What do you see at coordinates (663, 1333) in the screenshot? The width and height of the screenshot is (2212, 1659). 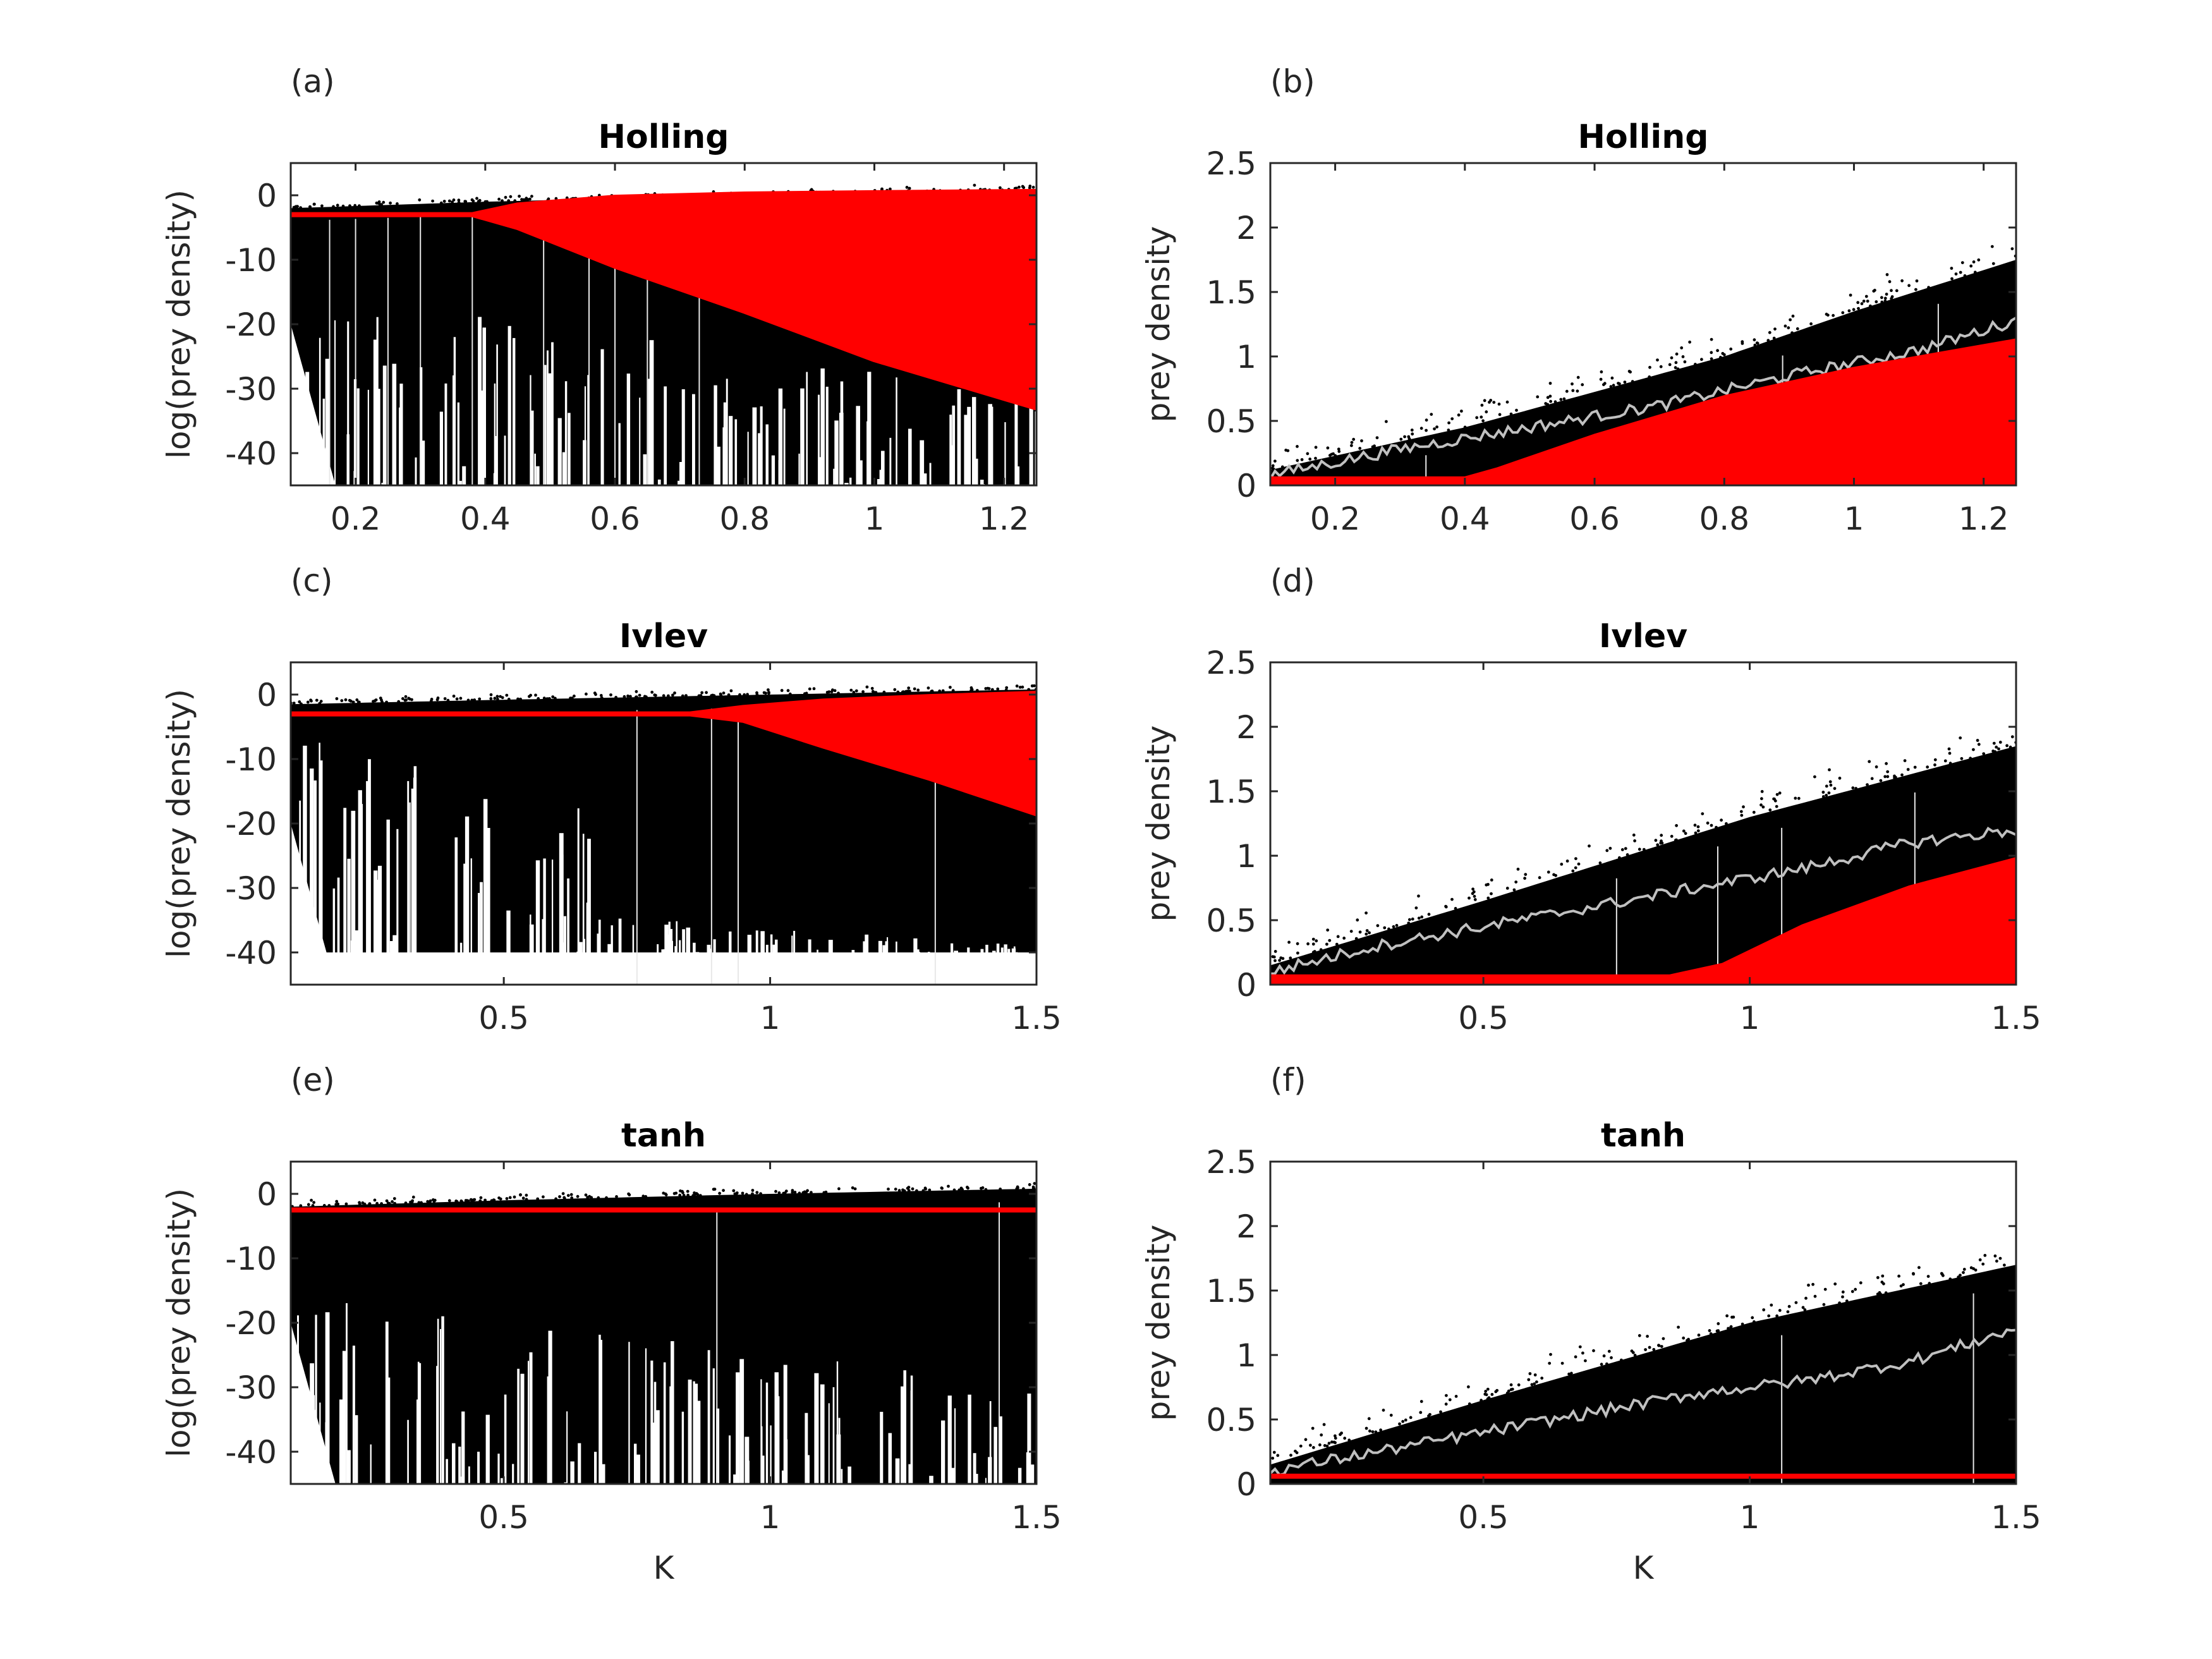 I see `plot-area-e` at bounding box center [663, 1333].